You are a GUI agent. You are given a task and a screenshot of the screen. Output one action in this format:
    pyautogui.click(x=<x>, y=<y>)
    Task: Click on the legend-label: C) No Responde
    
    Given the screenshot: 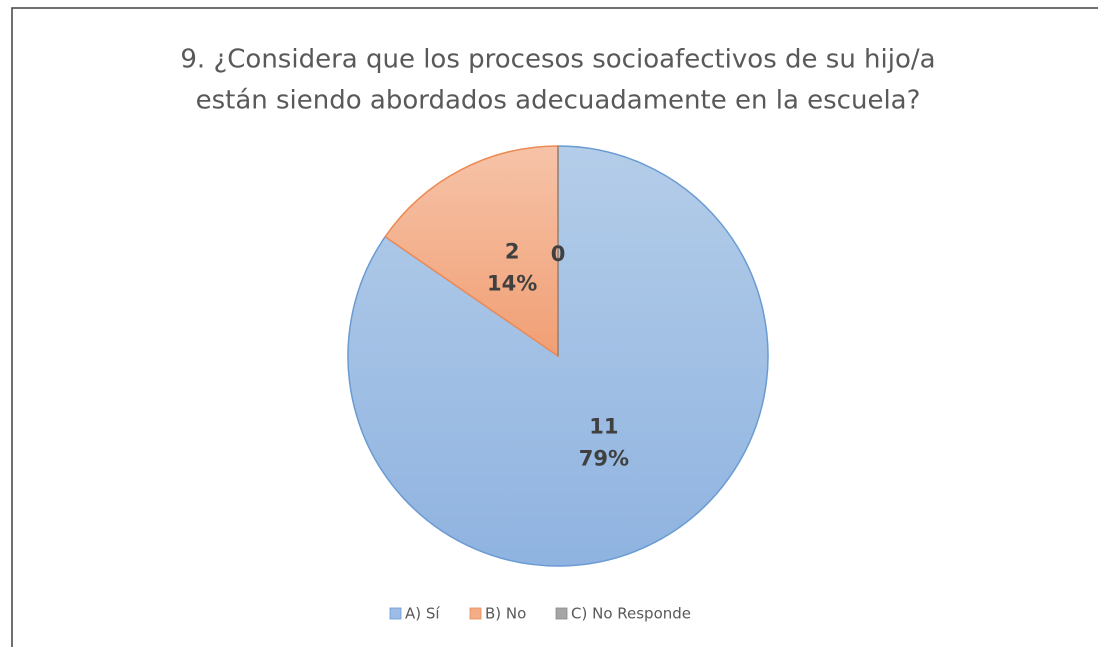 What is the action you would take?
    pyautogui.click(x=631, y=614)
    